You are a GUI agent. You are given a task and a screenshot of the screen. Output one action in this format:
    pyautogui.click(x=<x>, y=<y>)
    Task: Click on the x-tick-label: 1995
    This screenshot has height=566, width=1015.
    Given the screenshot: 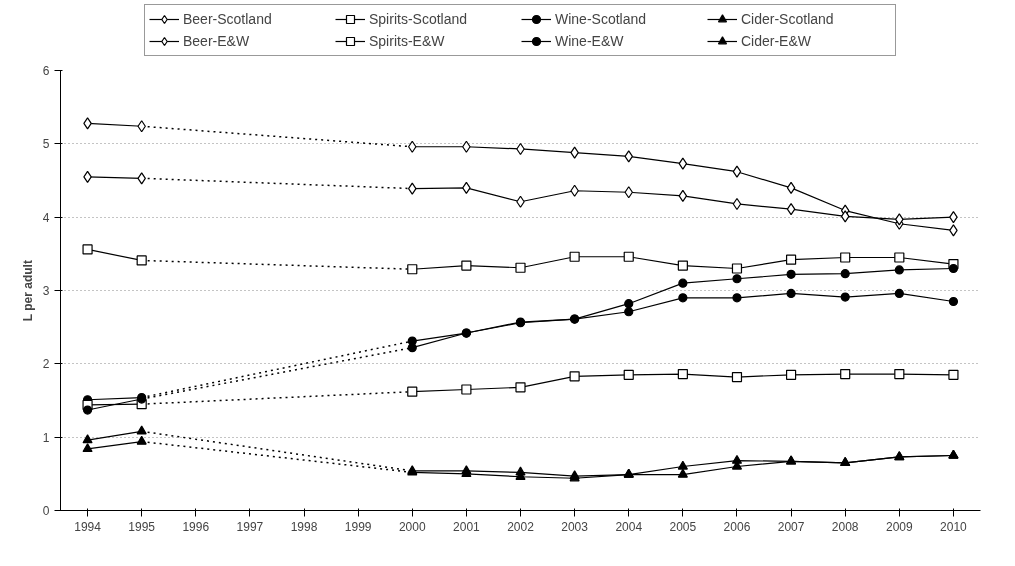 What is the action you would take?
    pyautogui.click(x=142, y=526)
    